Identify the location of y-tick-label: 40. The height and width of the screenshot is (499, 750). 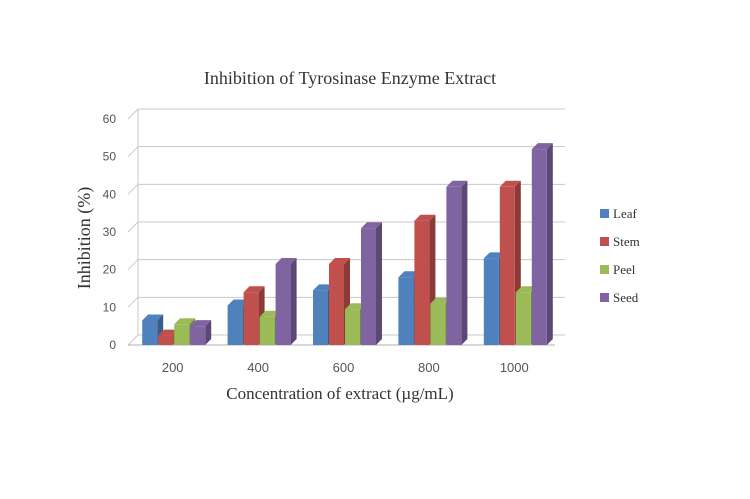
(110, 194).